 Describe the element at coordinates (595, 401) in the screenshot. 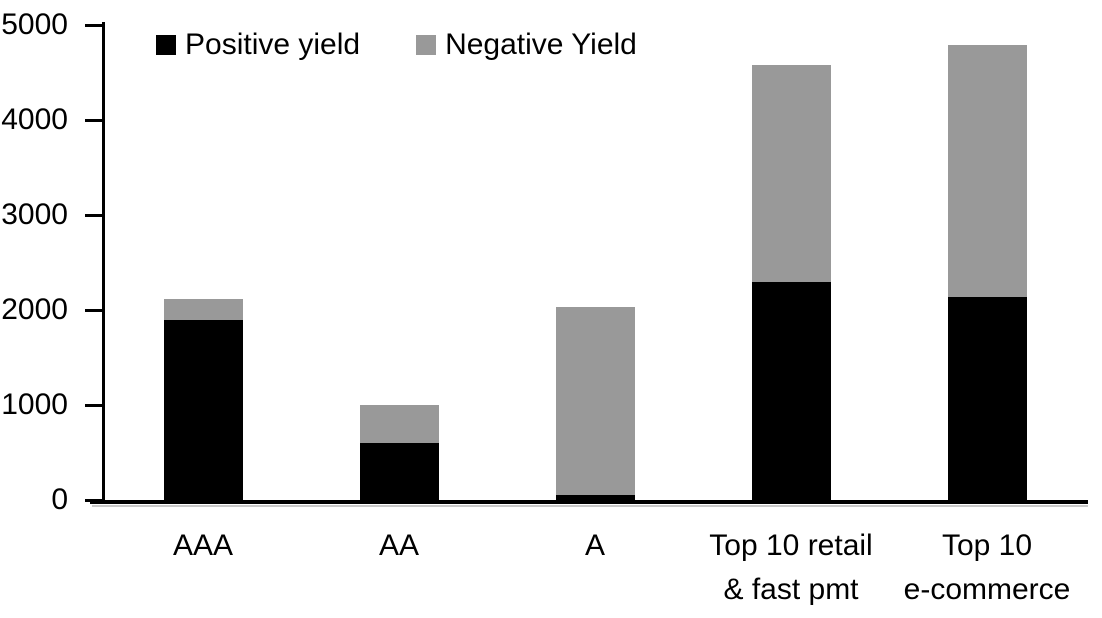

I see `bar-segment-negative-yield-a` at that location.